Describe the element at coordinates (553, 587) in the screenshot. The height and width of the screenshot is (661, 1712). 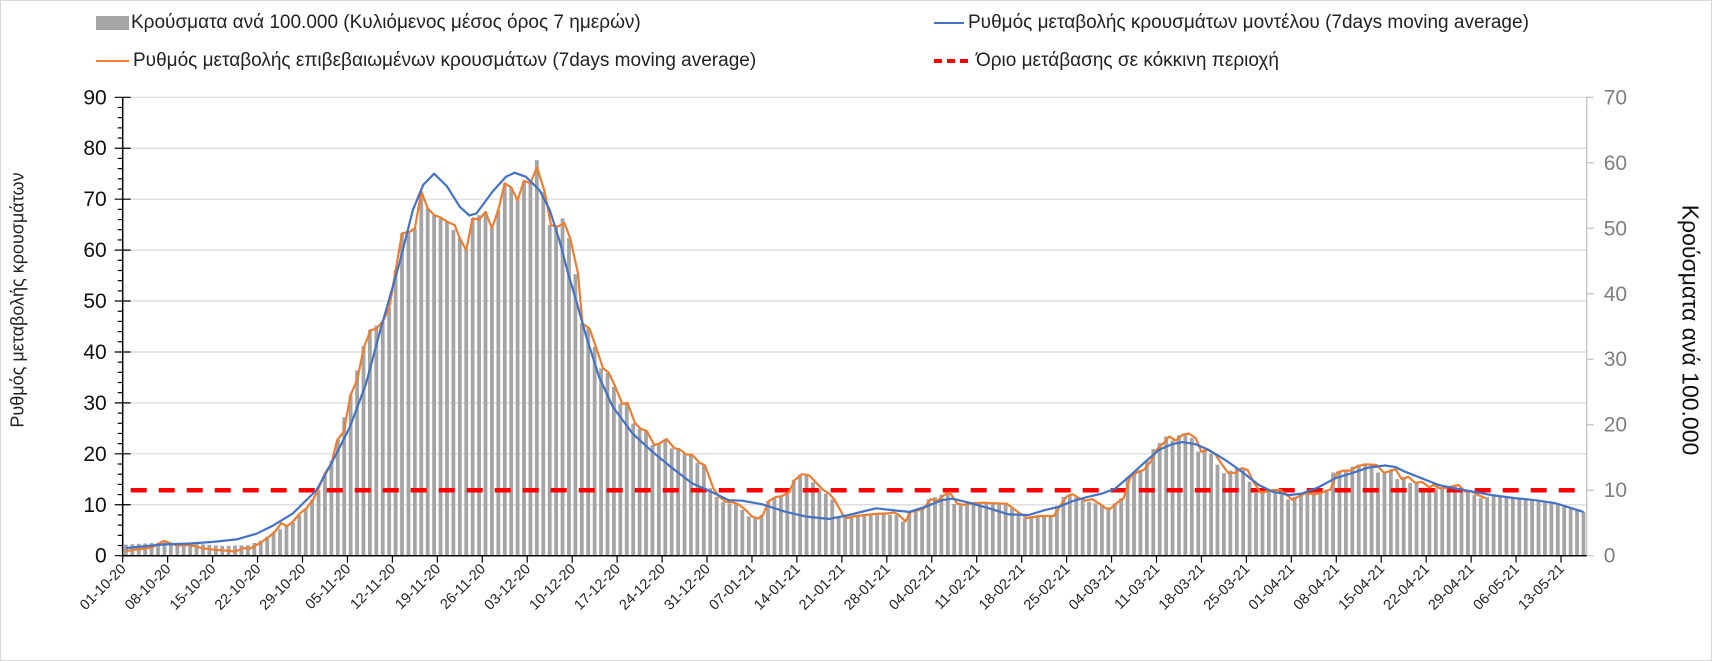
I see `x-tick-label: 10-12-20` at that location.